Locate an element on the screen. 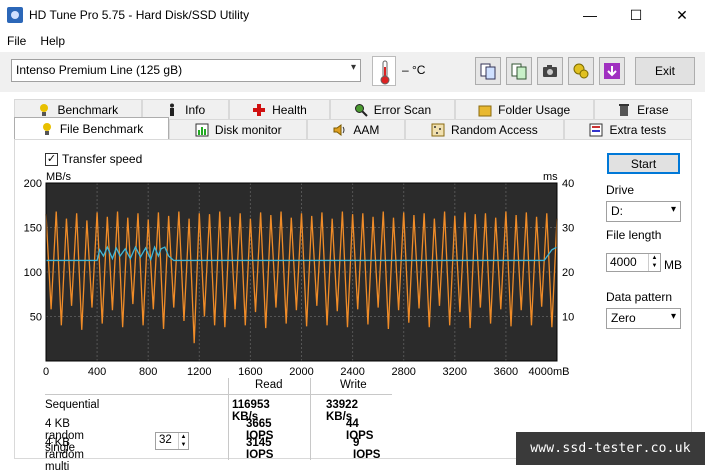  extra-tests-icon is located at coordinates (596, 129).